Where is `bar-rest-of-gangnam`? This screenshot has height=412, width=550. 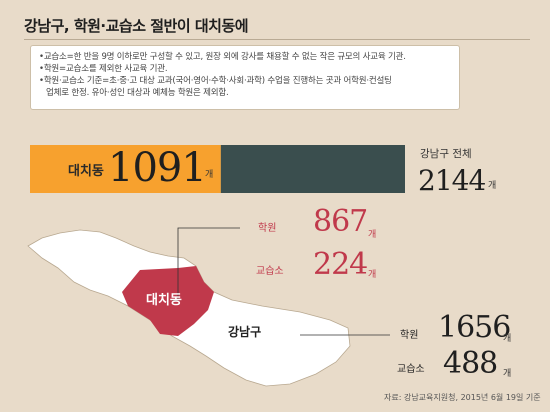 bar-rest-of-gangnam is located at coordinates (312, 169).